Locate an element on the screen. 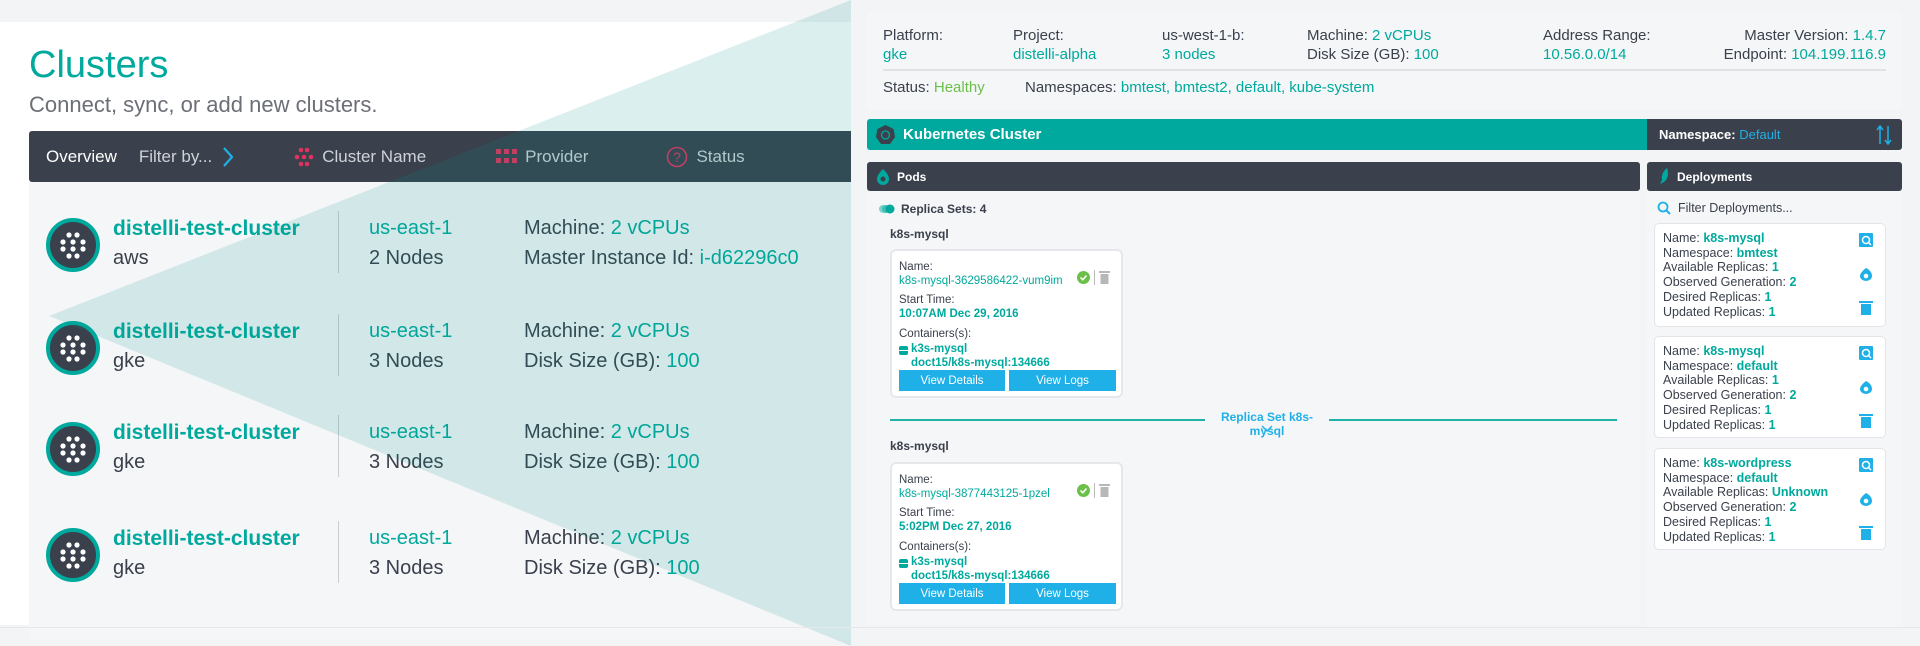 The height and width of the screenshot is (646, 1920). machine-label: Machine: is located at coordinates (1337, 35).